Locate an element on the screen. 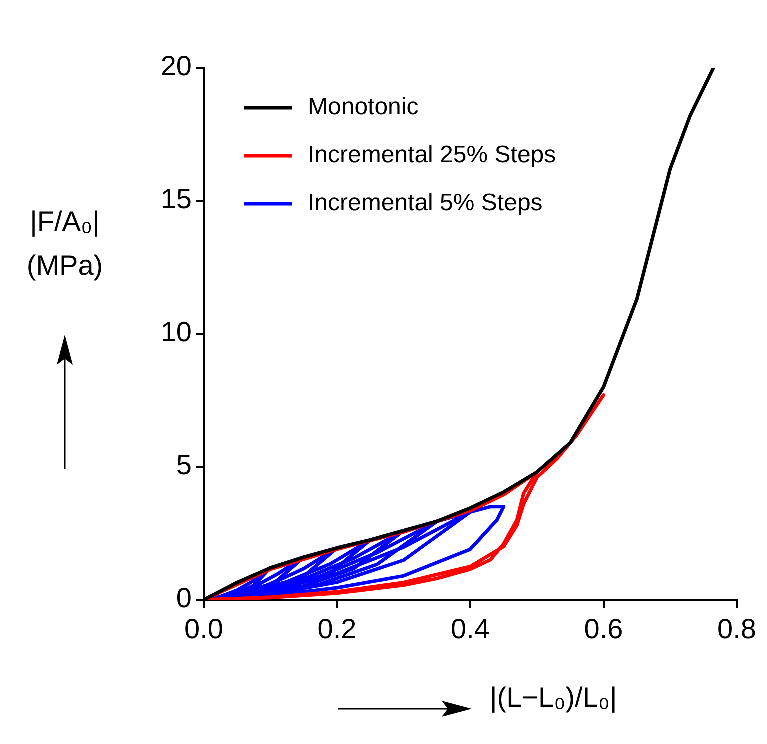 The height and width of the screenshot is (744, 767). x-tick-label: 0.4 is located at coordinates (470, 629).